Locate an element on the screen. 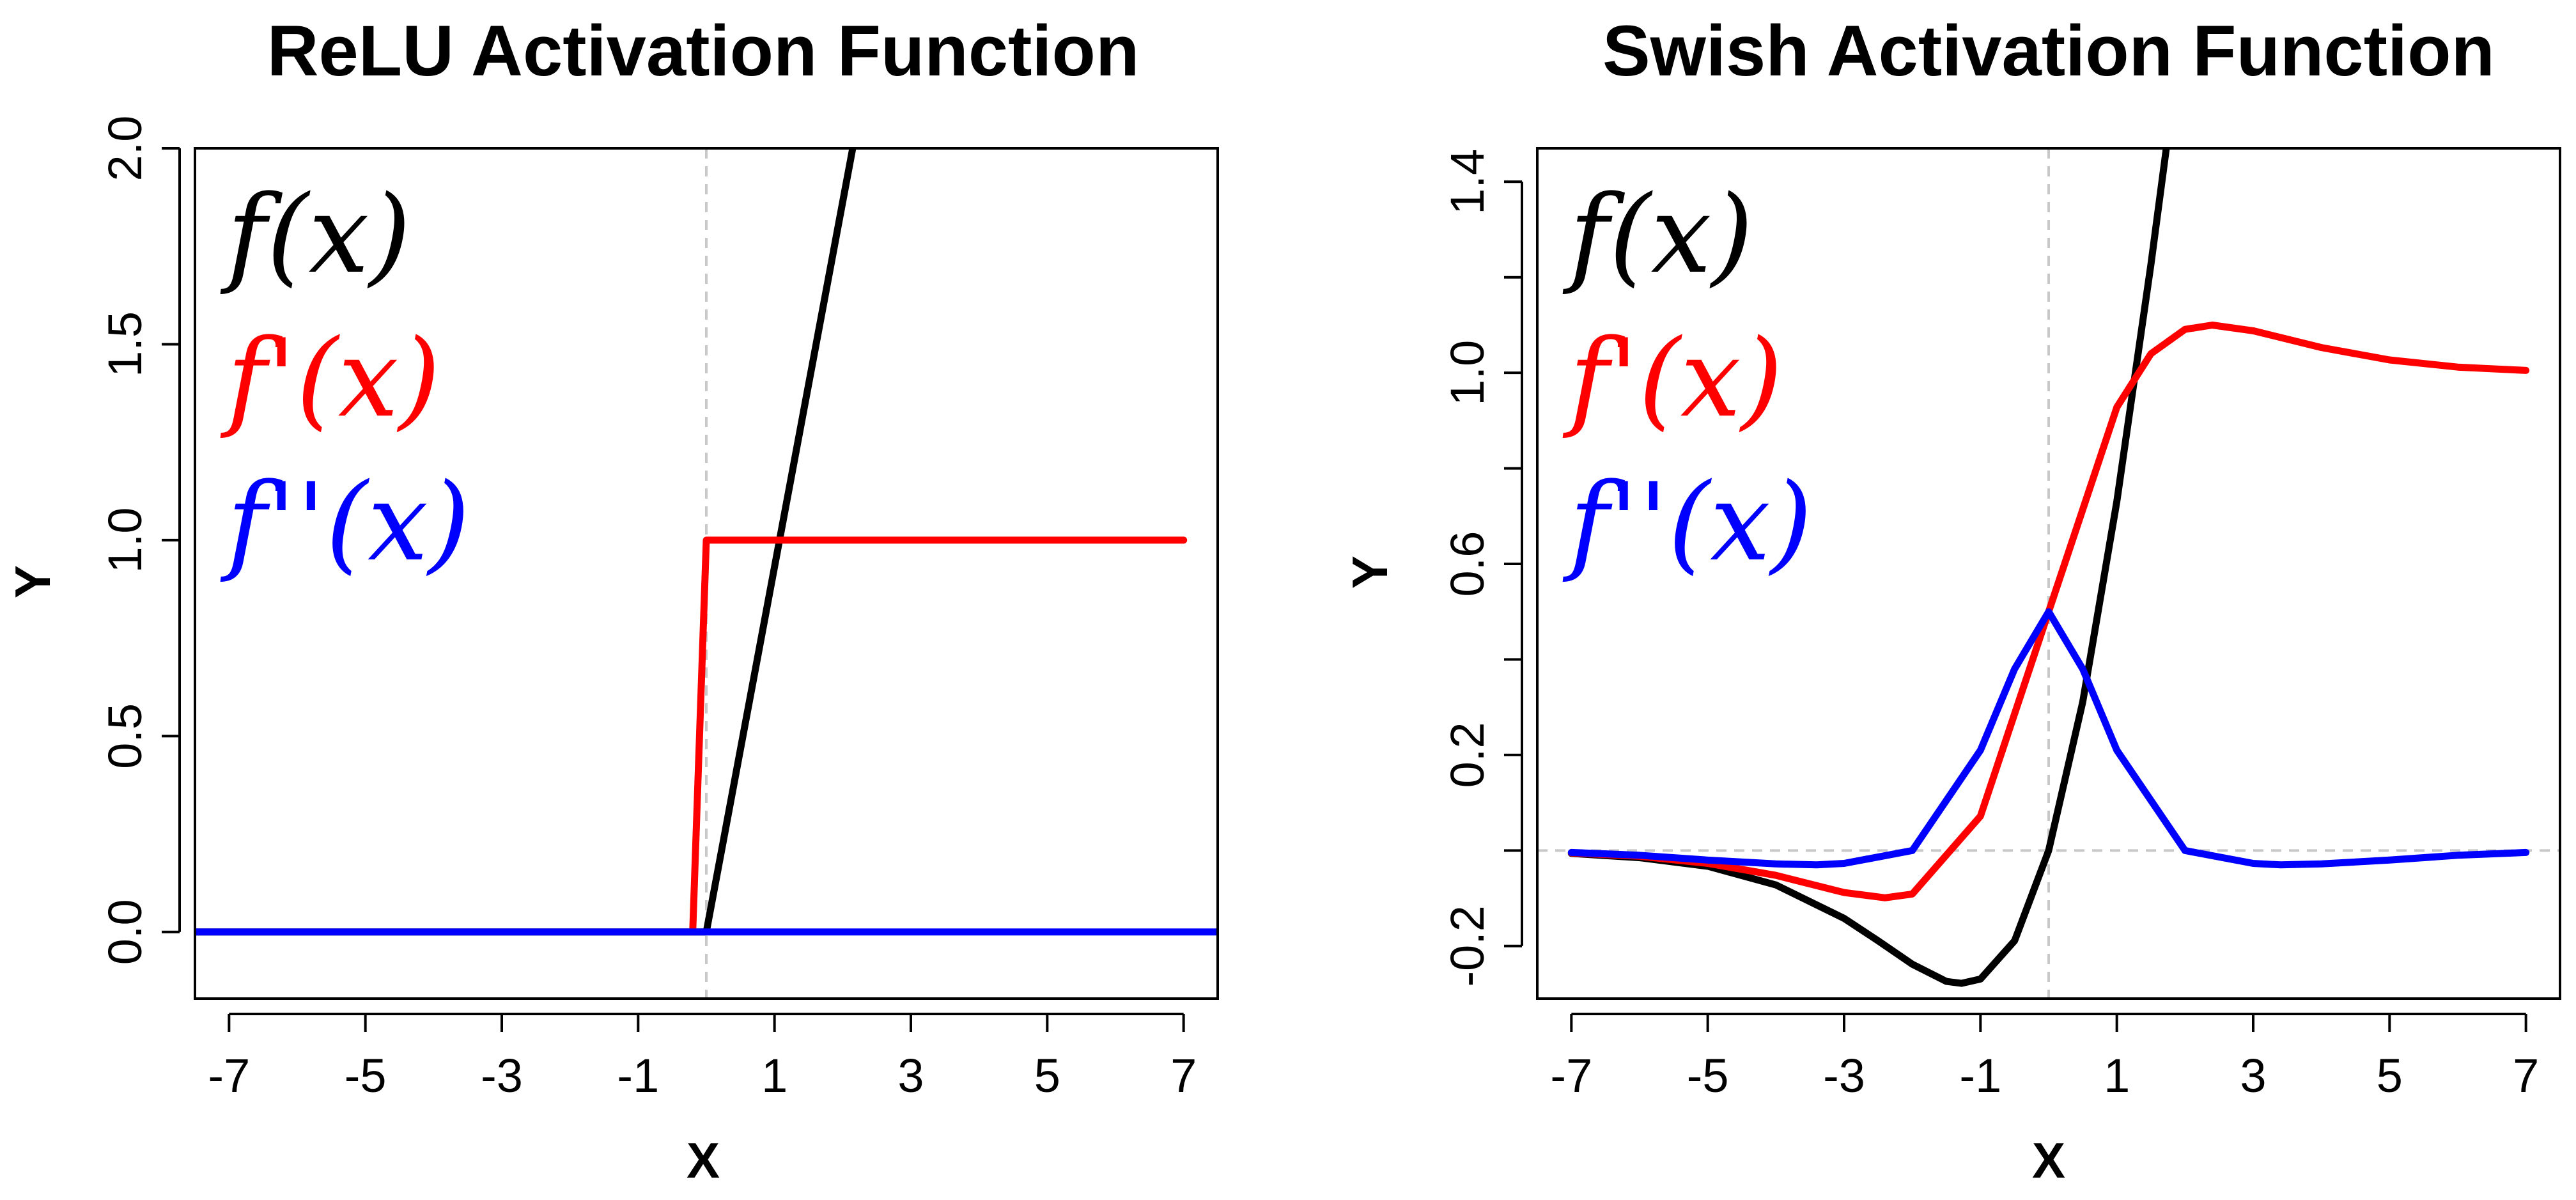 The height and width of the screenshot is (1200, 2576). swish-x-tick-label: -3 is located at coordinates (1844, 1075).